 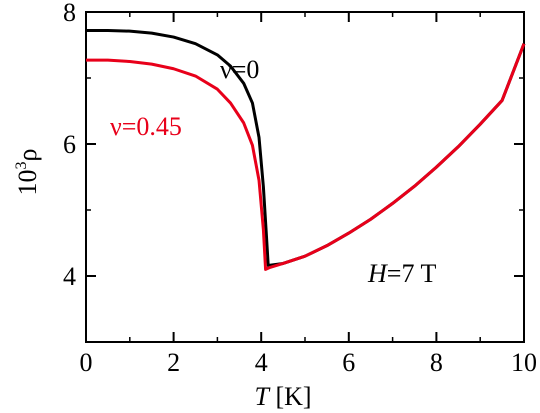 What do you see at coordinates (290, 396) in the screenshot?
I see `x-axis-label-unit: [K]` at bounding box center [290, 396].